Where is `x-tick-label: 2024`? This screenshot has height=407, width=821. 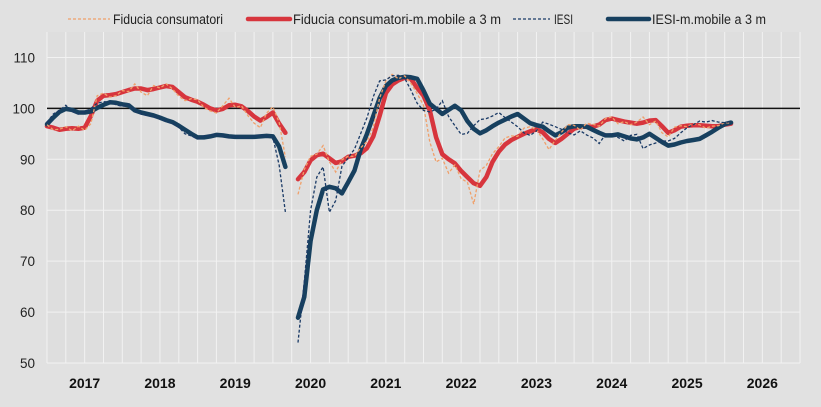 x-tick-label: 2024 is located at coordinates (611, 383).